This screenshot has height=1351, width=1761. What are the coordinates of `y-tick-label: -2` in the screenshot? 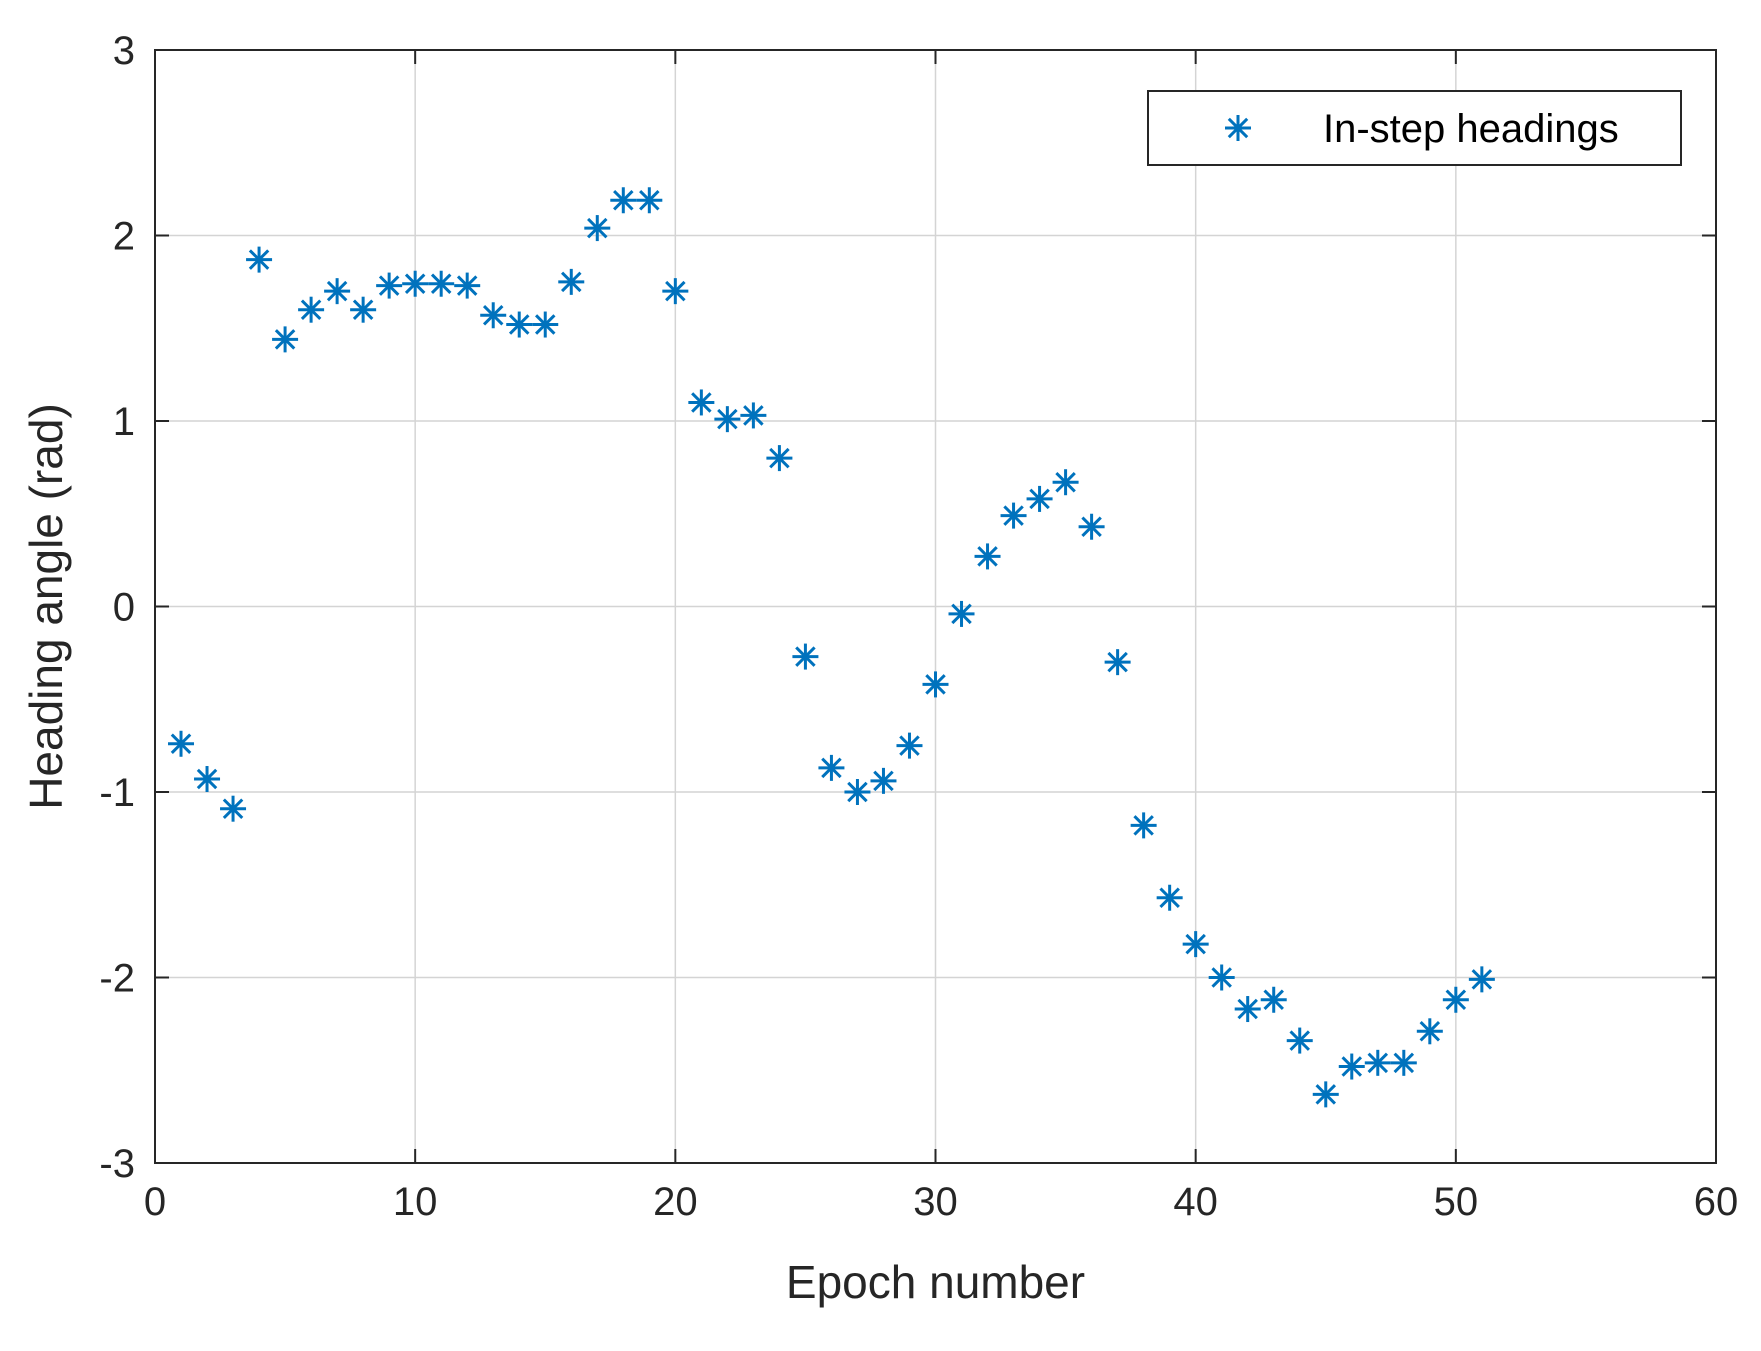 It's located at (117, 979).